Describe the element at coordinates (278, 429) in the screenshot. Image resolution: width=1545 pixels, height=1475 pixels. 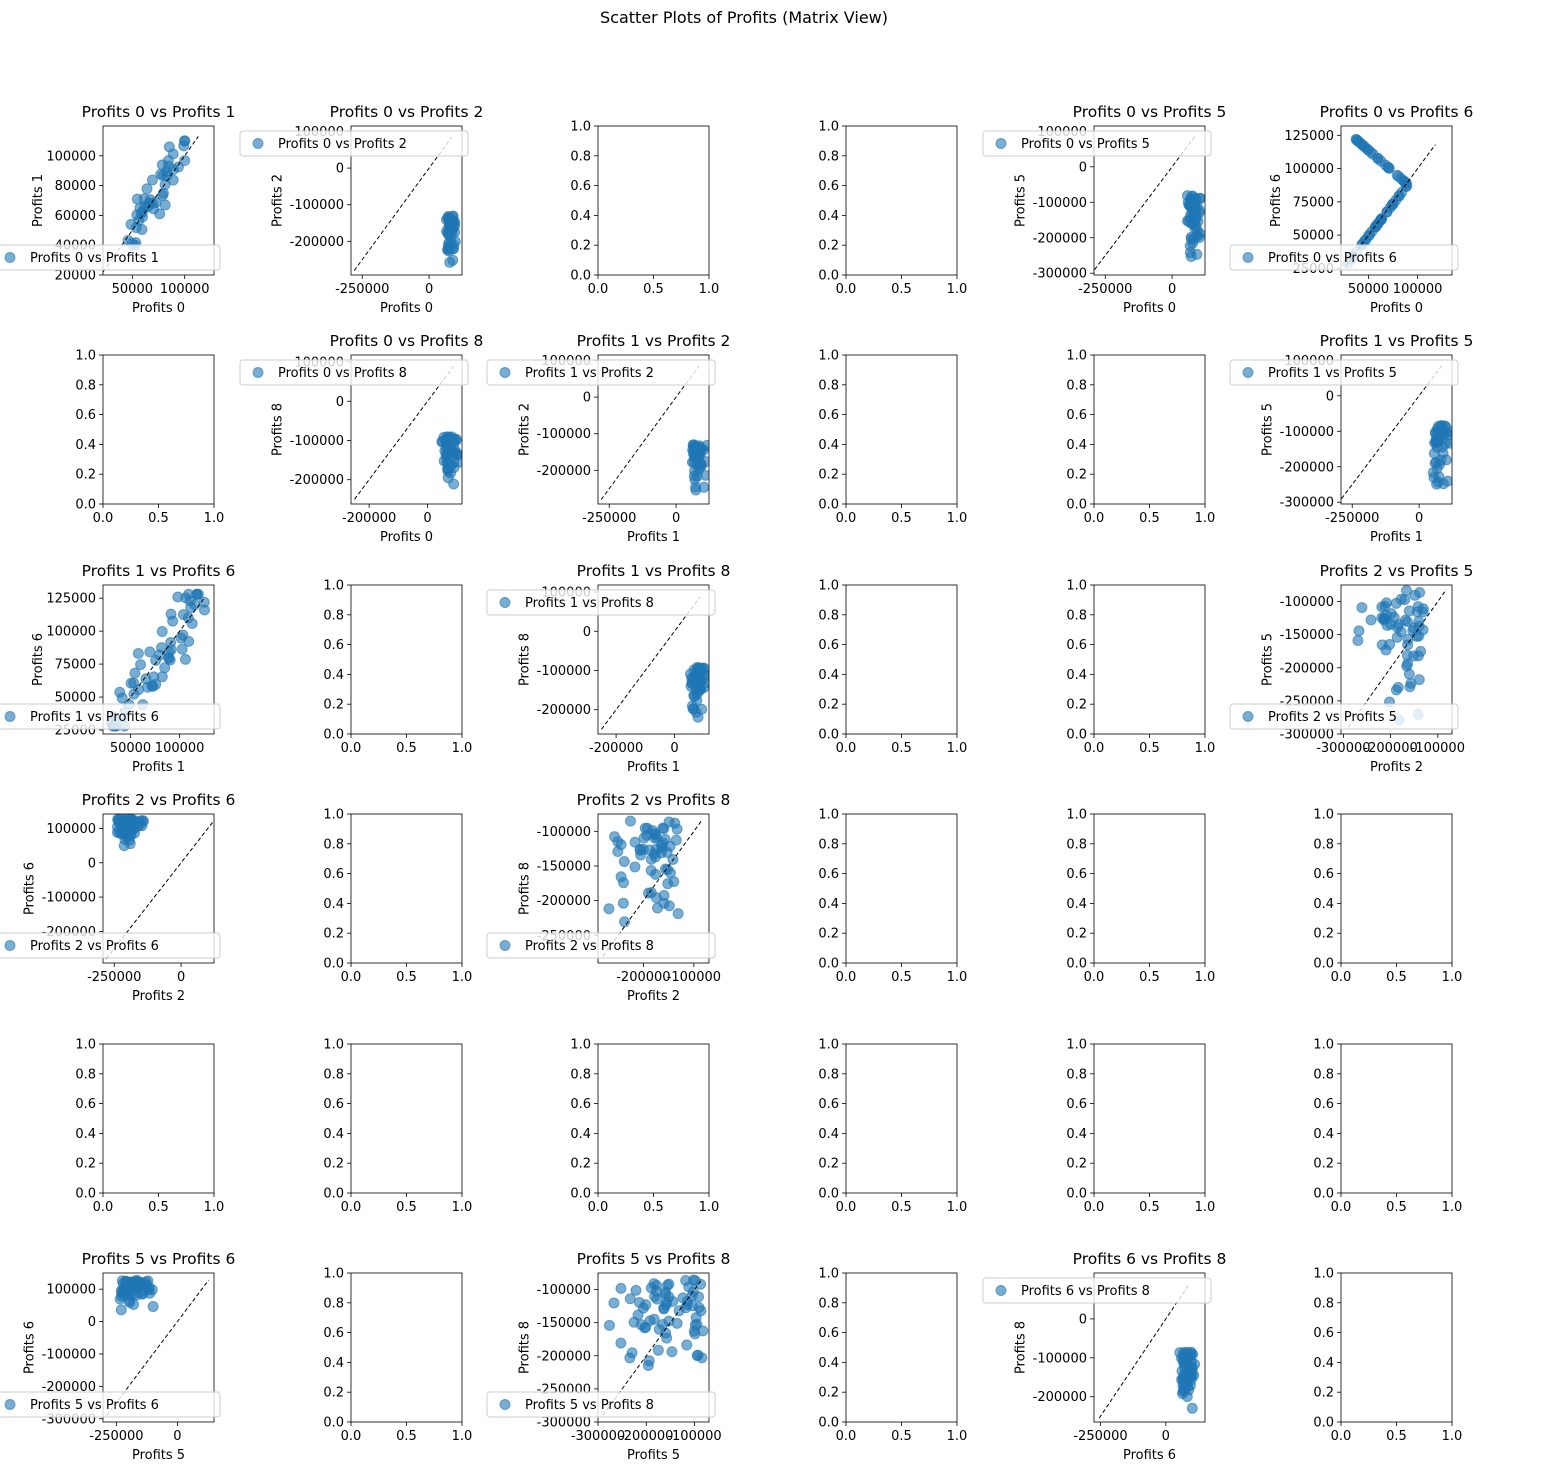
I see `y-axis-label: Profits 8` at that location.